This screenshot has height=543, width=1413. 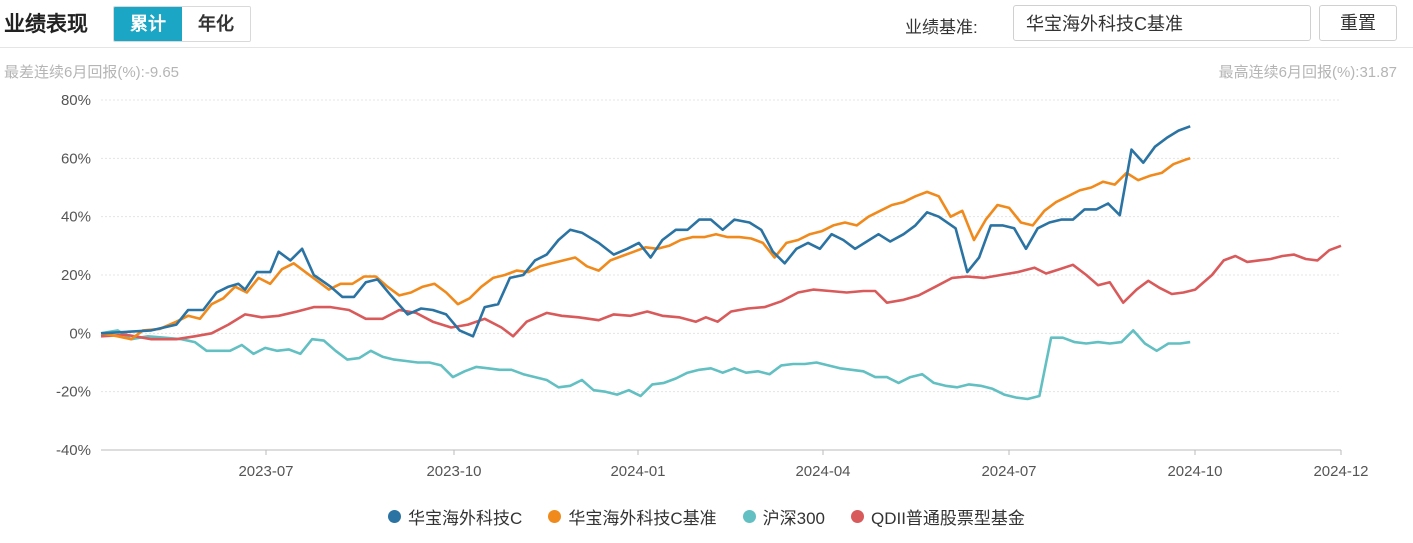 What do you see at coordinates (793, 518) in the screenshot?
I see `legend-label: 沪深300` at bounding box center [793, 518].